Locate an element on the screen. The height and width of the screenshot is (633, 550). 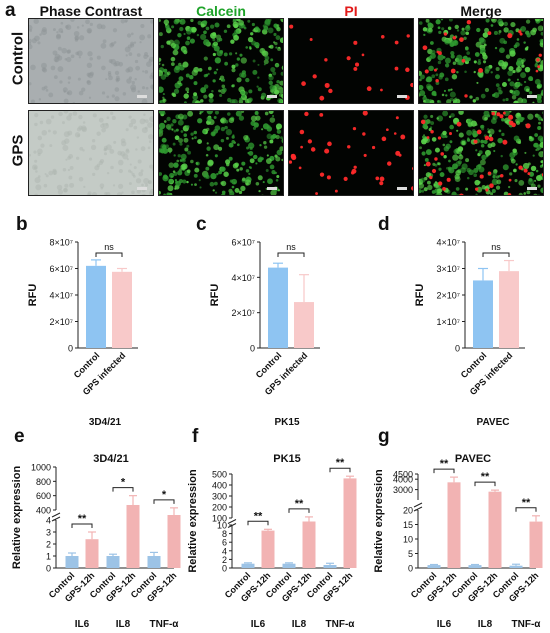
panel-label-c: c is located at coordinates (201, 224).